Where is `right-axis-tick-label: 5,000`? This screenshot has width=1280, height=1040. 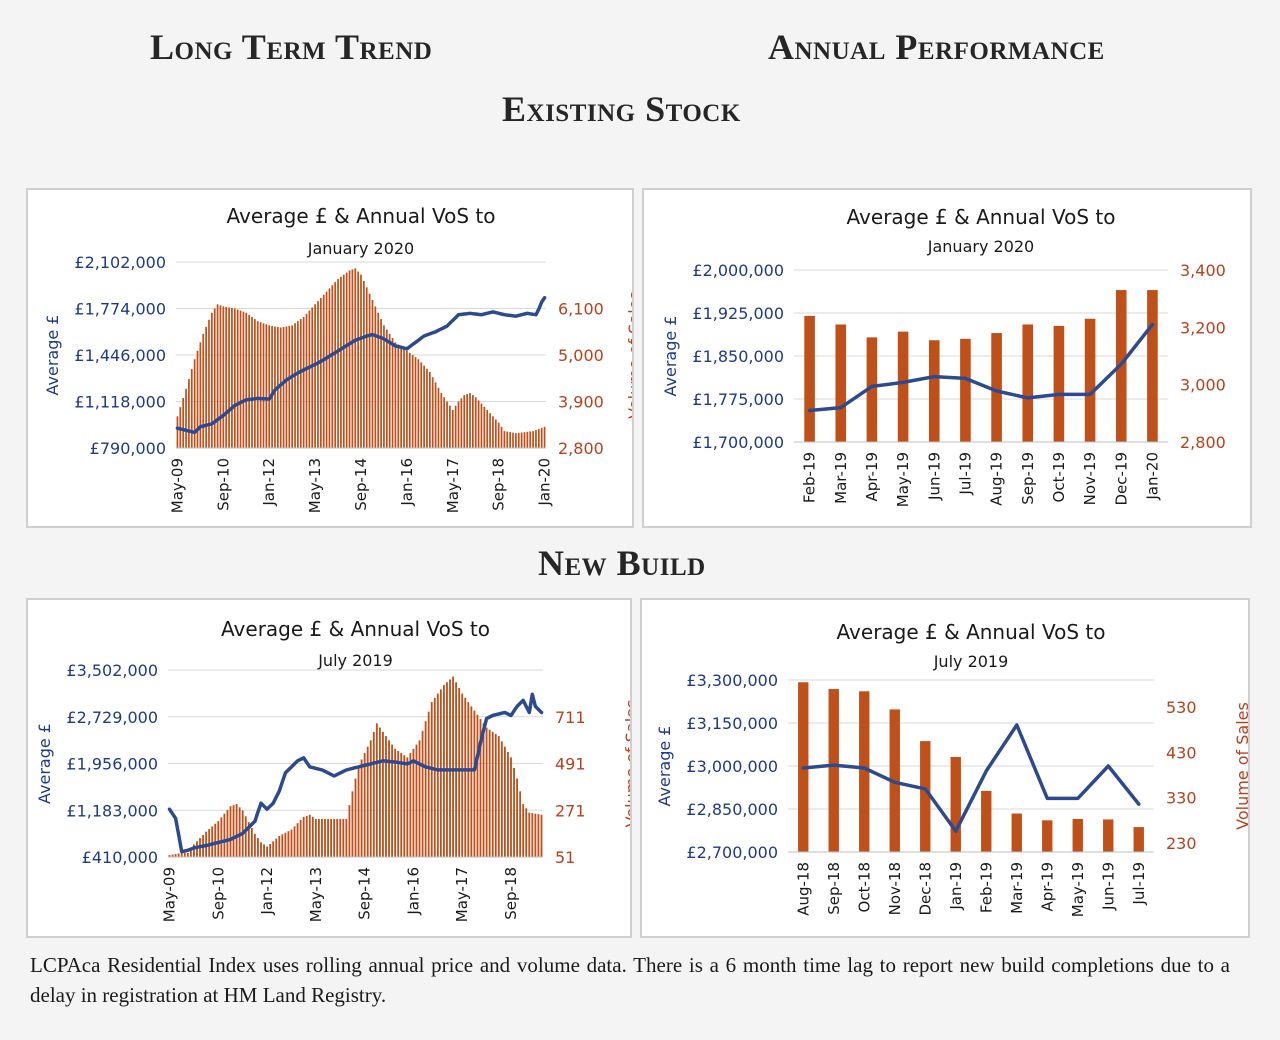 right-axis-tick-label: 5,000 is located at coordinates (581, 355).